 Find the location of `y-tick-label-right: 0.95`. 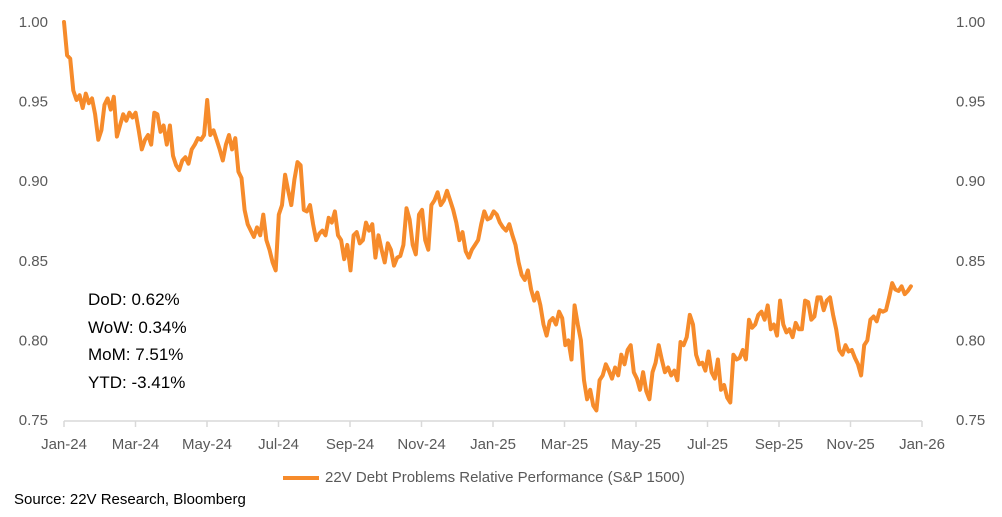

y-tick-label-right: 0.95 is located at coordinates (970, 102).